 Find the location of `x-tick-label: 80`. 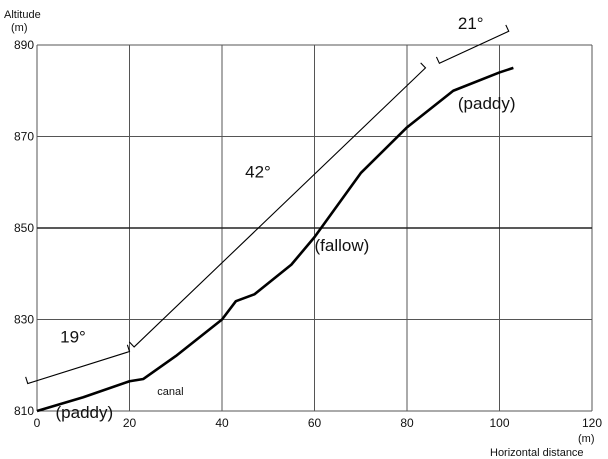

x-tick-label: 80 is located at coordinates (407, 423).